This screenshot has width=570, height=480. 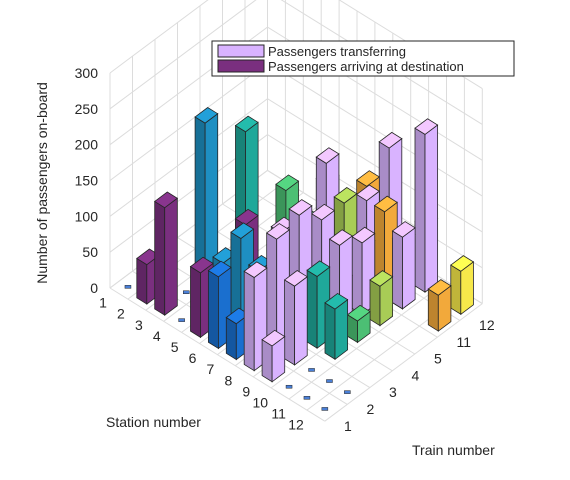 I want to click on station-tick-label: 2, so click(x=121, y=314).